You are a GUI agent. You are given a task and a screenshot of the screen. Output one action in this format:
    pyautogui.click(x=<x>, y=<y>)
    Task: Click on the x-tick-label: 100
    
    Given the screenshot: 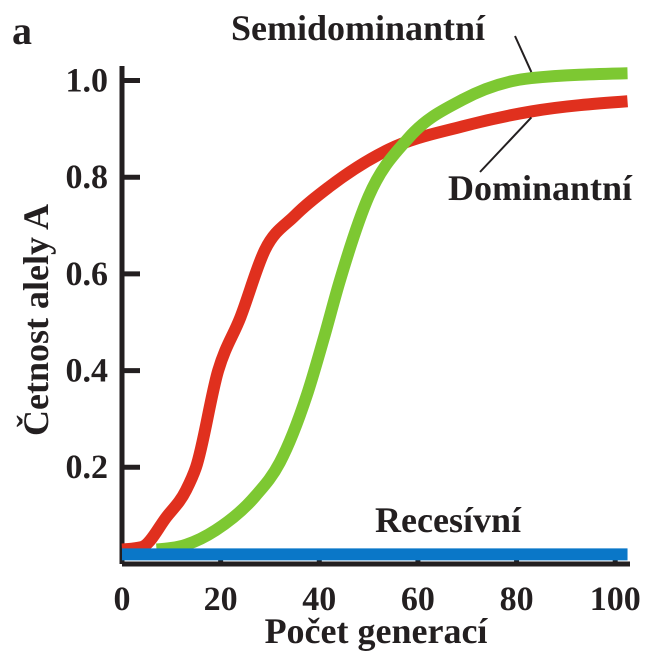 What is the action you would take?
    pyautogui.click(x=615, y=599)
    